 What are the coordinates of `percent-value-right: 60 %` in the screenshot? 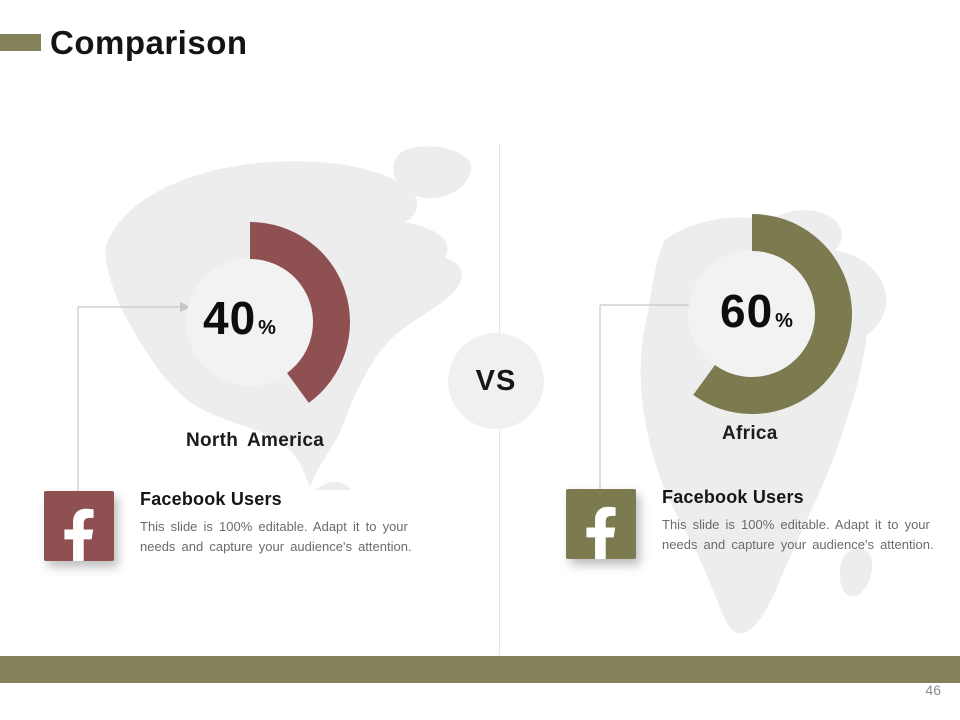 It's located at (756, 311).